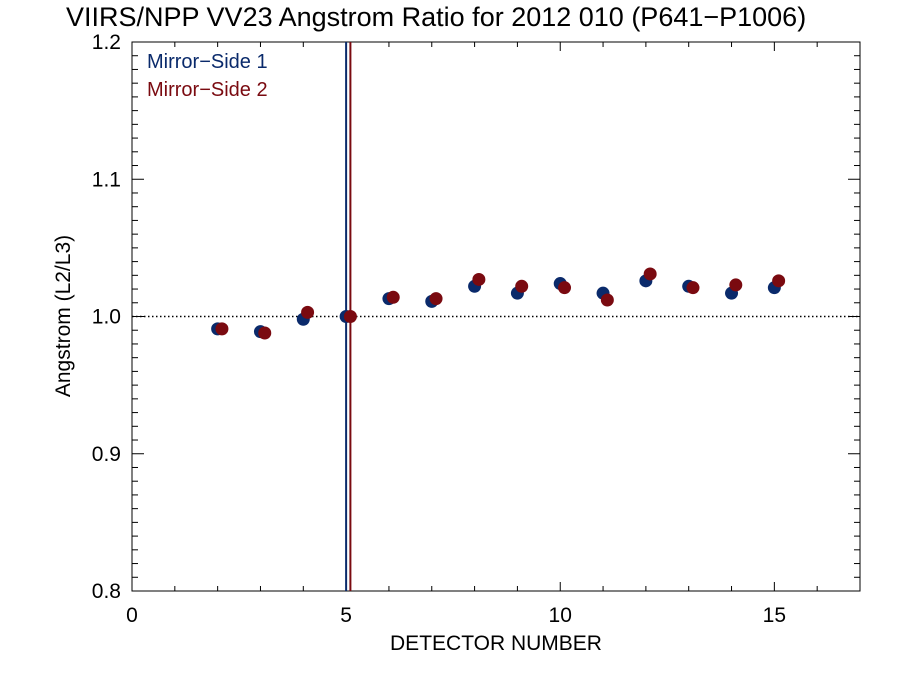  What do you see at coordinates (456, 615) in the screenshot?
I see `x-tick-labels: 0 5 10 15` at bounding box center [456, 615].